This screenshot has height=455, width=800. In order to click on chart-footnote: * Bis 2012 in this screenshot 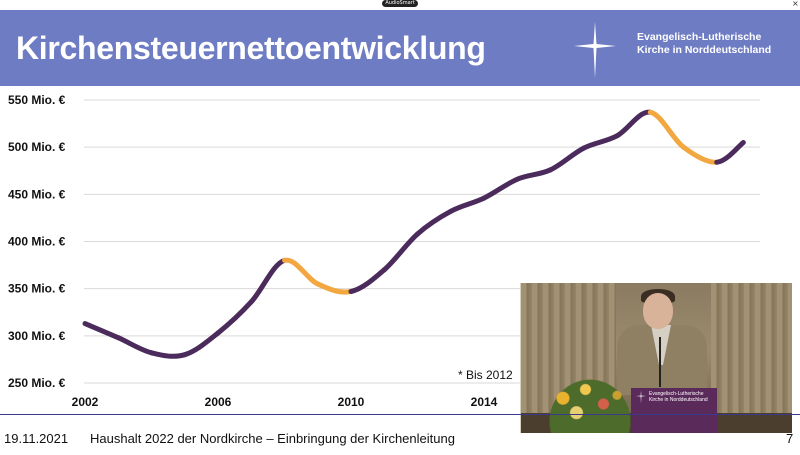, I will do `click(485, 375)`.